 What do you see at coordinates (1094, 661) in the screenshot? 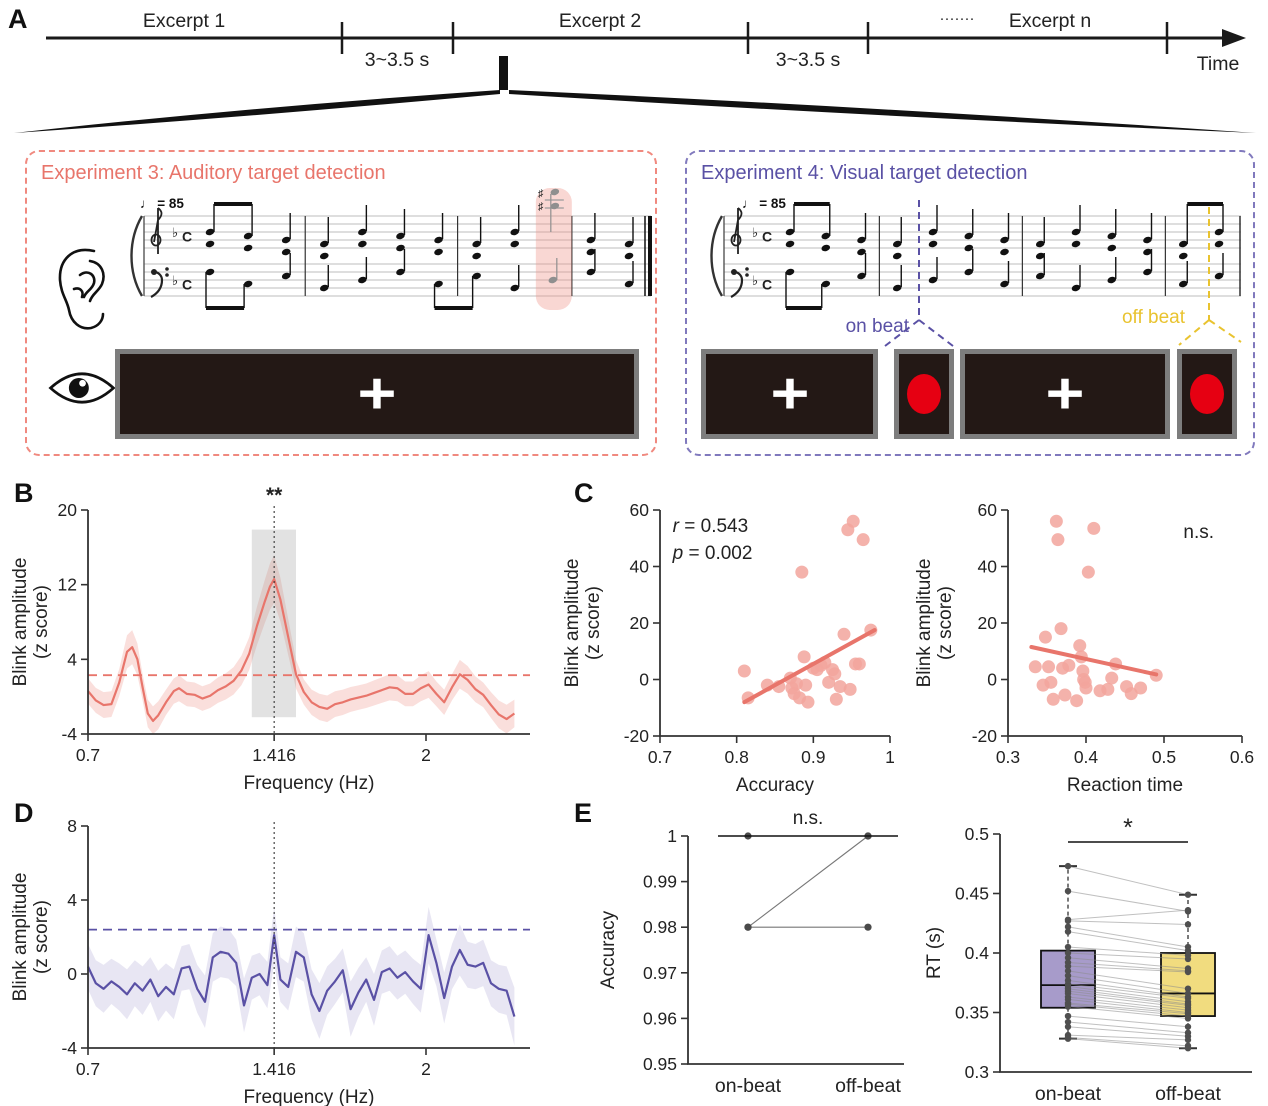
I see `regression-line` at bounding box center [1094, 661].